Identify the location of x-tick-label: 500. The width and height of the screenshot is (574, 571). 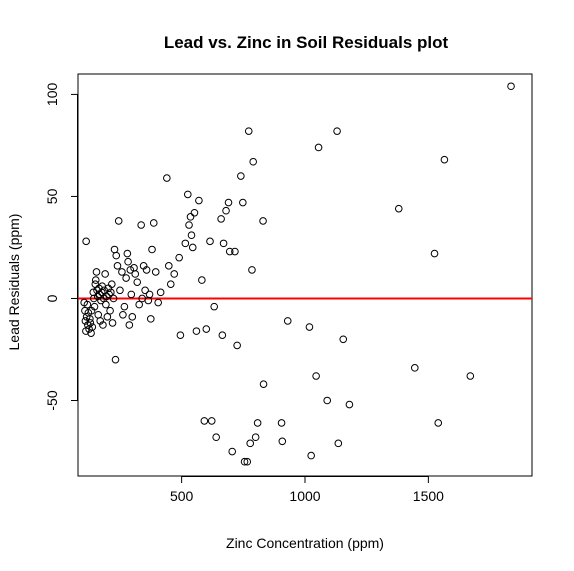
(182, 496).